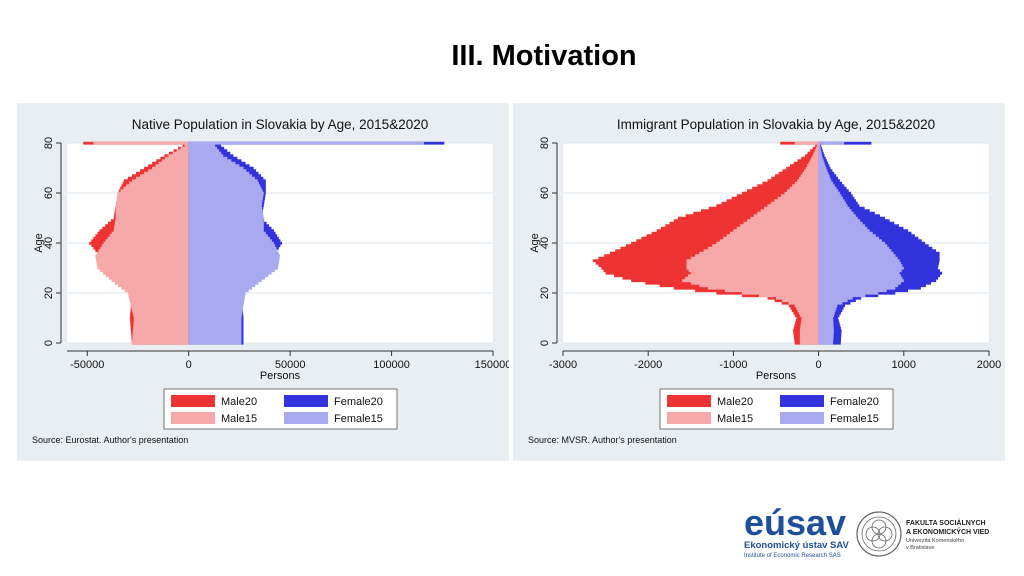 Image resolution: width=1024 pixels, height=576 pixels. What do you see at coordinates (563, 365) in the screenshot?
I see `x-tick-label: -3000` at bounding box center [563, 365].